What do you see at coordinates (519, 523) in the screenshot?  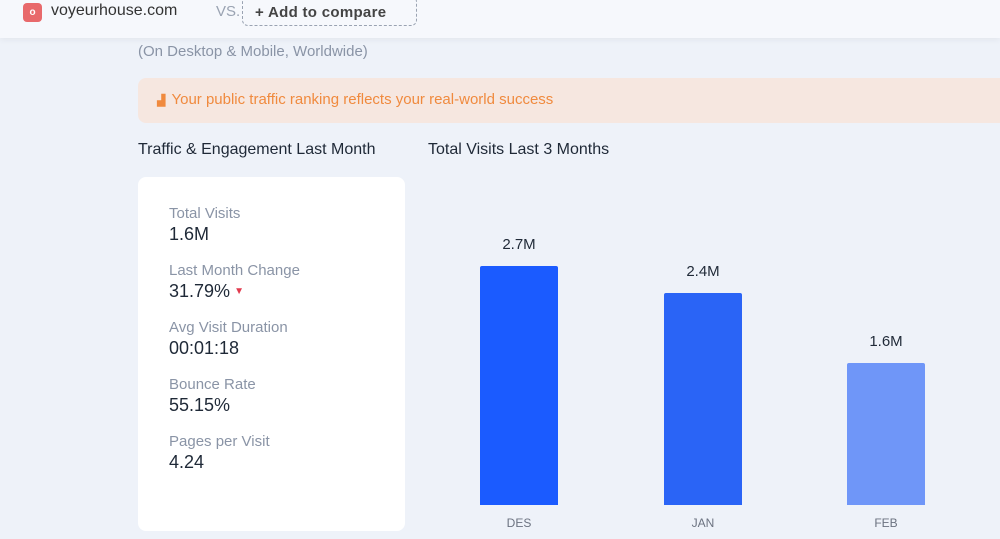 I see `x-tick-label: DES` at bounding box center [519, 523].